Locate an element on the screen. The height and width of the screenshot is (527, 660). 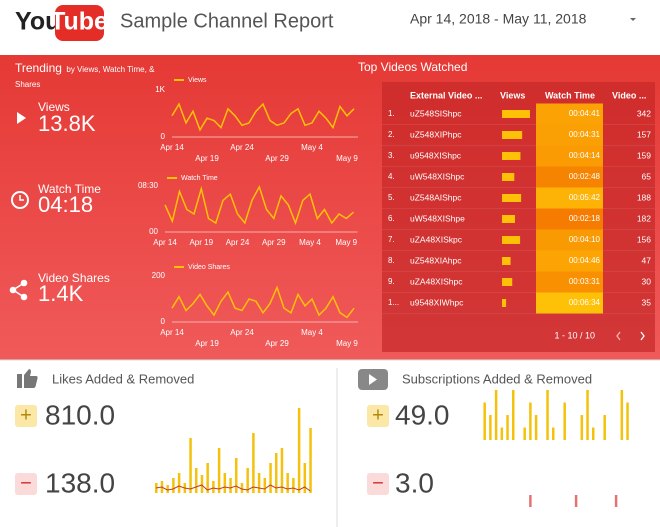
logo-you: You is located at coordinates (37, 22).